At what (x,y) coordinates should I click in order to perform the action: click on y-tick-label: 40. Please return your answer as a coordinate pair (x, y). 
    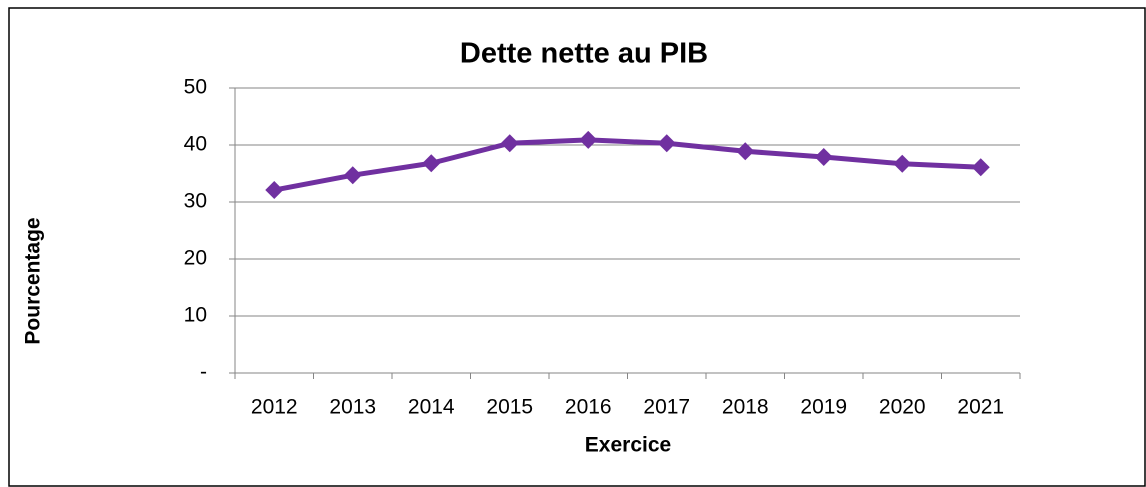
    Looking at the image, I should click on (195, 144).